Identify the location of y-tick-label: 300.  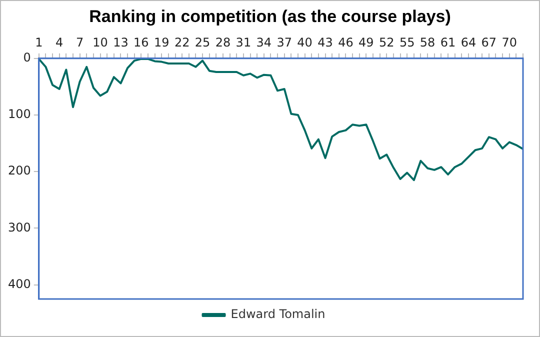
(19, 227).